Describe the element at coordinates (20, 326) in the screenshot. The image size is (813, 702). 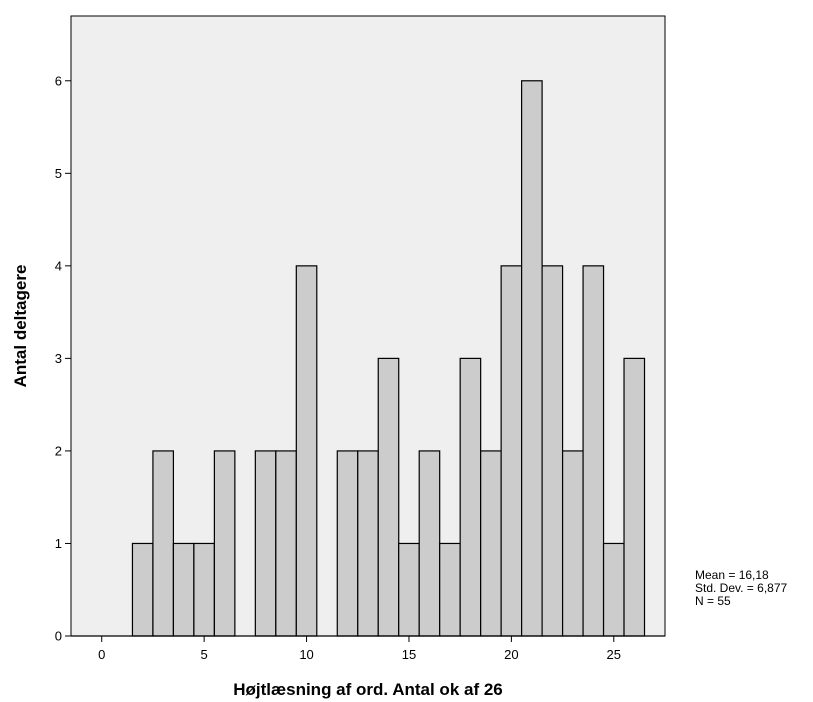
I see `y-axis-title: Antal deltagere` at that location.